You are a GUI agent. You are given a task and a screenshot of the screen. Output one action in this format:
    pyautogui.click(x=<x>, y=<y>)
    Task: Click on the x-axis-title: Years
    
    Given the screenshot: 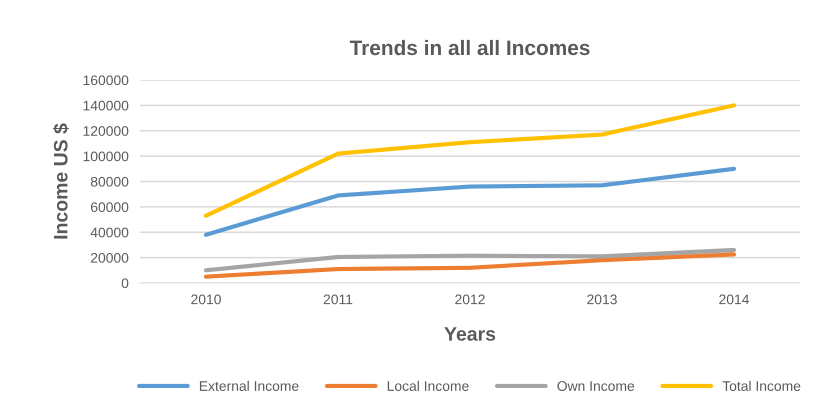 What is the action you would take?
    pyautogui.click(x=470, y=334)
    